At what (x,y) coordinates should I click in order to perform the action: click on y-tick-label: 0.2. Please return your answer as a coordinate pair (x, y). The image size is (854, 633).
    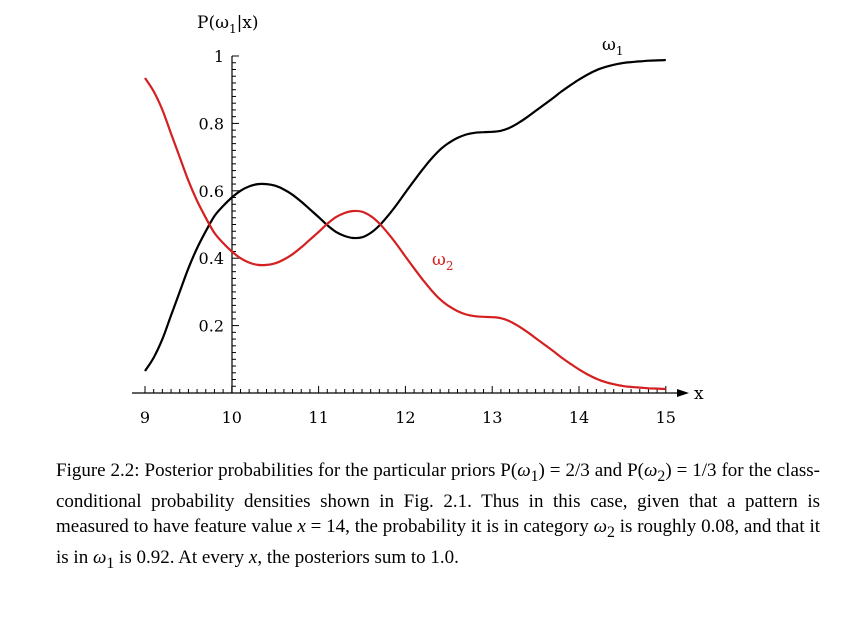
    Looking at the image, I should click on (211, 326).